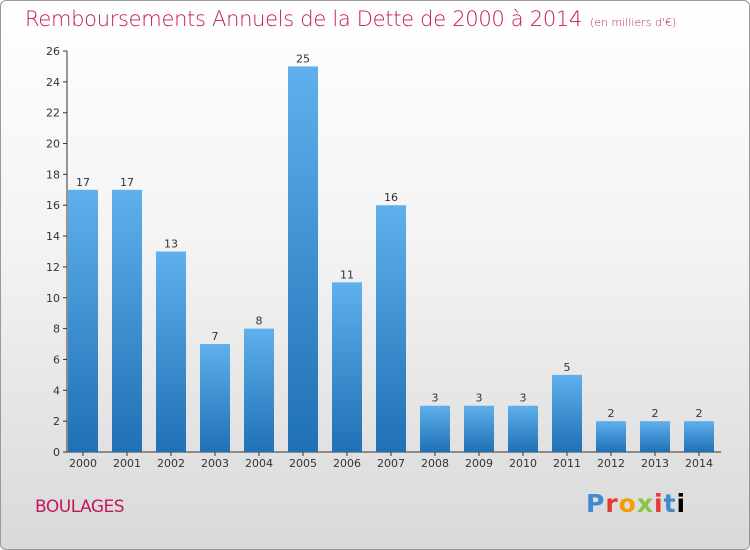  Describe the element at coordinates (53, 298) in the screenshot. I see `y-tick-label: 10` at that location.